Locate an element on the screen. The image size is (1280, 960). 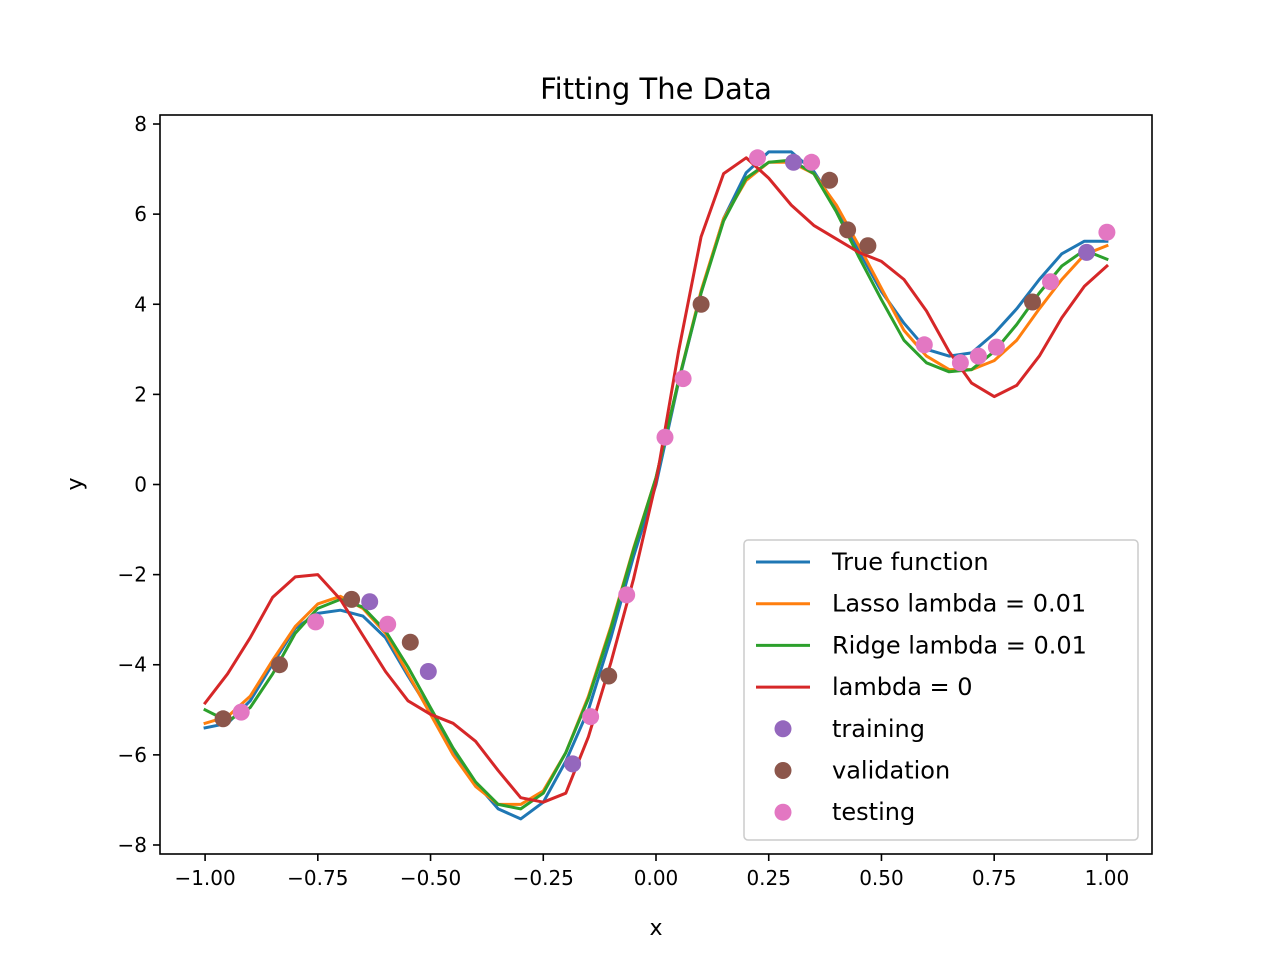
legend-label: lambda = 0 is located at coordinates (902, 687).